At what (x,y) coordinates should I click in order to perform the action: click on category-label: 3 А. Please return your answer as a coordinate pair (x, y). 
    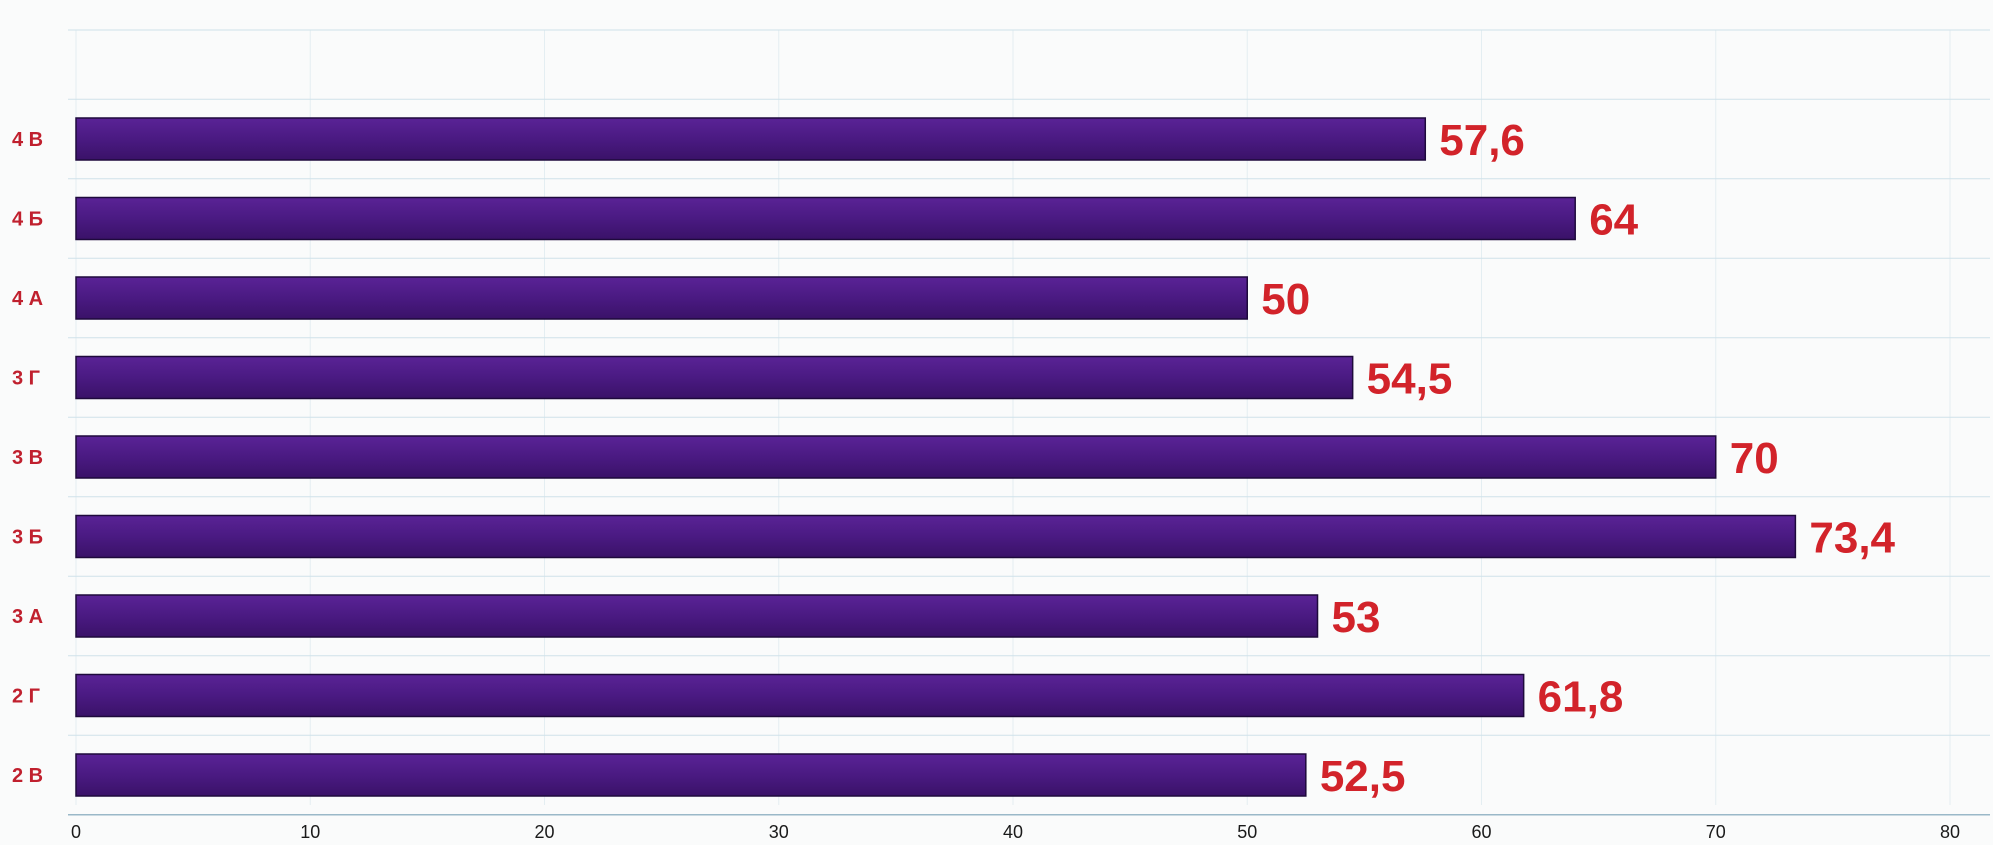
    Looking at the image, I should click on (27, 617).